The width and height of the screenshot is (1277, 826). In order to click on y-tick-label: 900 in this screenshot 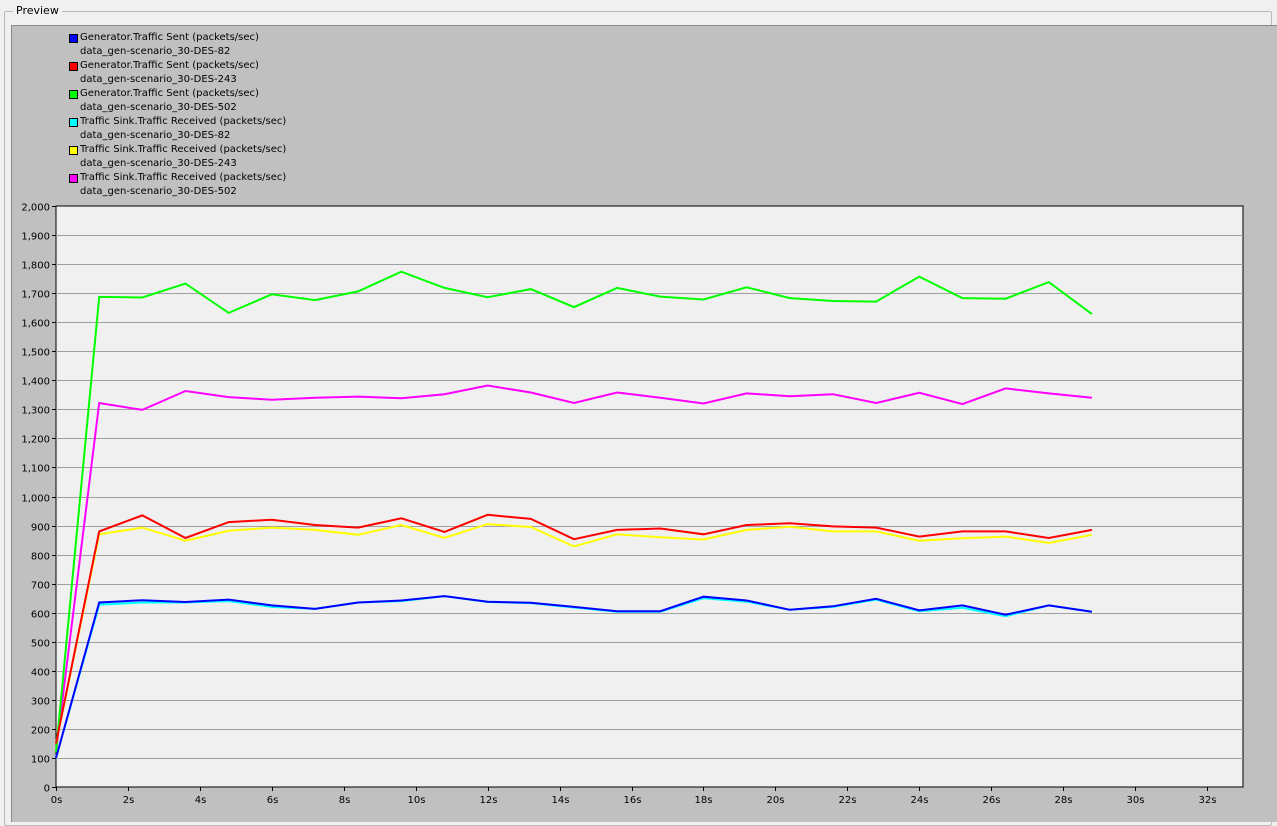, I will do `click(40, 528)`.